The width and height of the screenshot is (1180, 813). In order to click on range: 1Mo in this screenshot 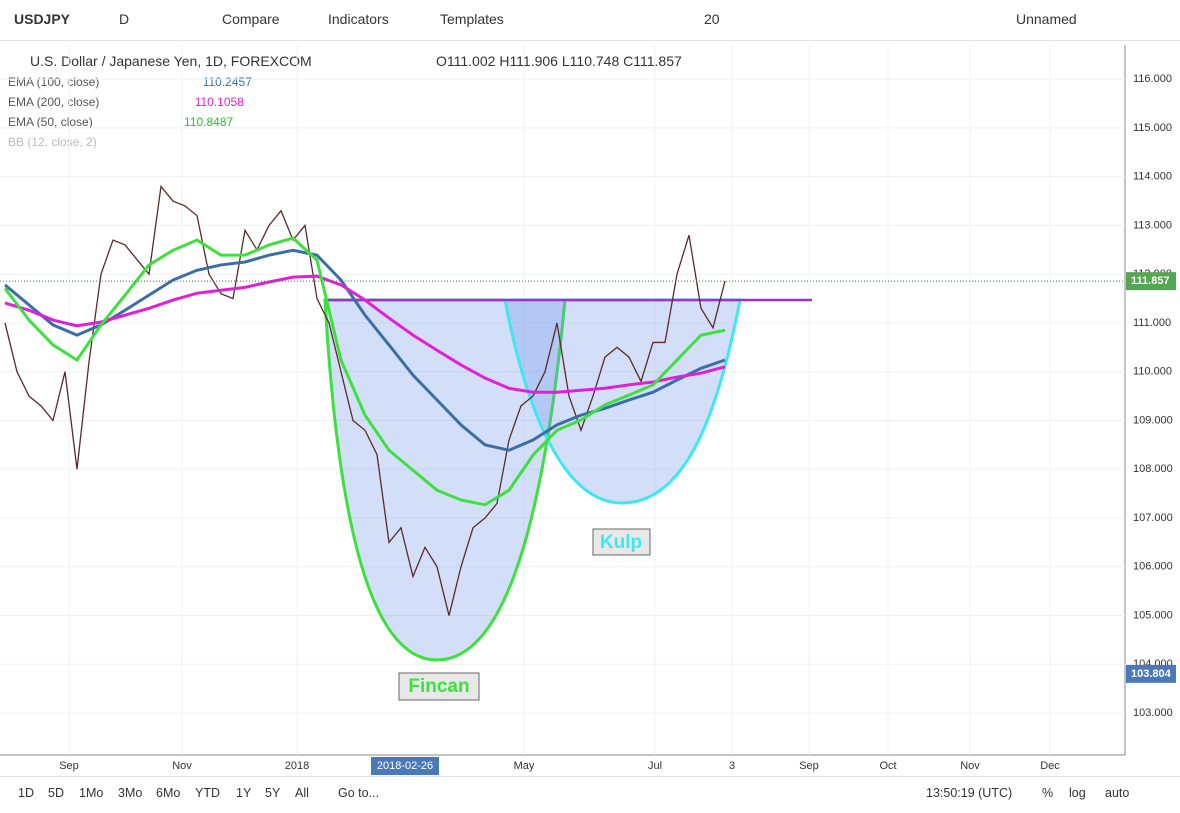, I will do `click(91, 793)`.